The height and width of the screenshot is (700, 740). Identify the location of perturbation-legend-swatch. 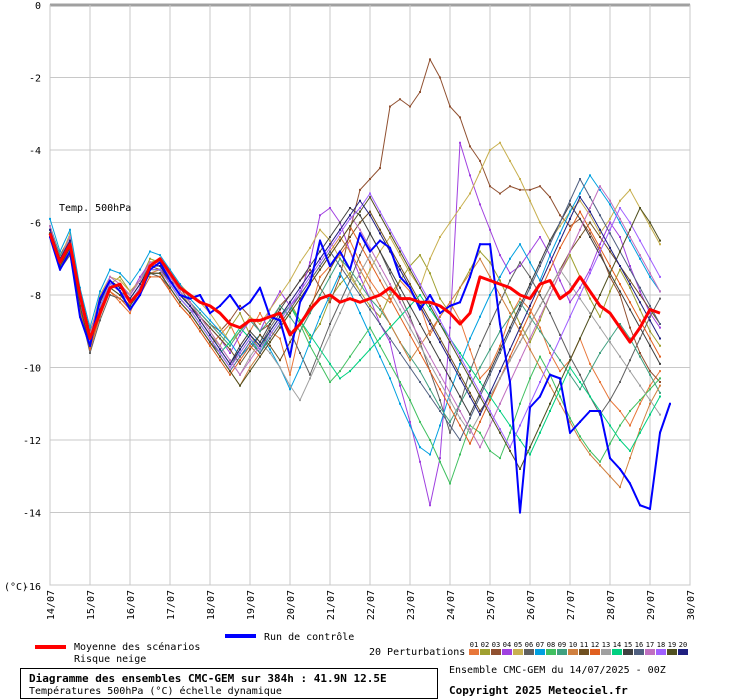
(595, 652).